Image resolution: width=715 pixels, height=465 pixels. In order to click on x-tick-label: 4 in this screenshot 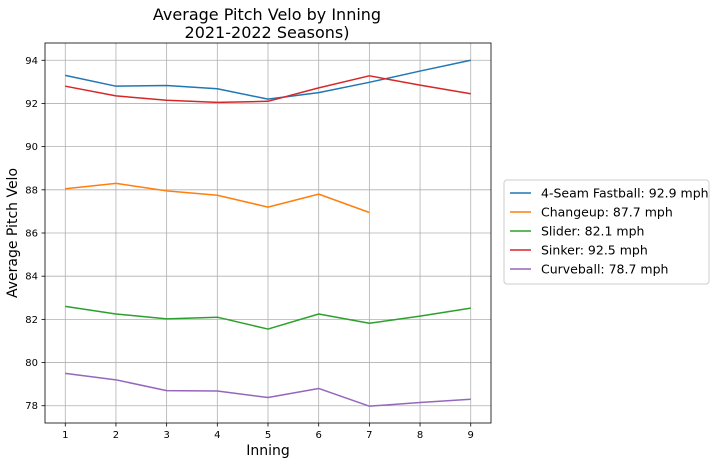, I will do `click(217, 435)`.